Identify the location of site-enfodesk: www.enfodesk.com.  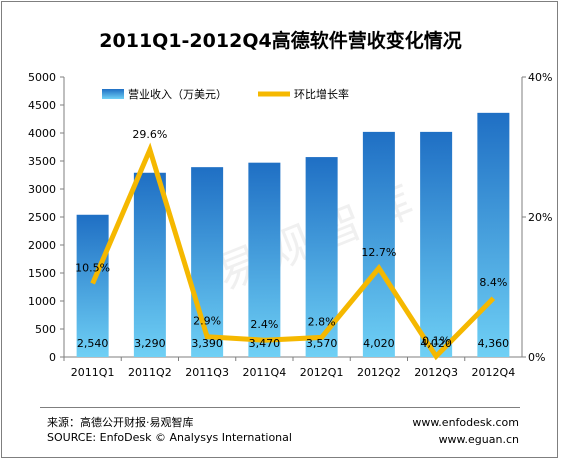
(465, 422).